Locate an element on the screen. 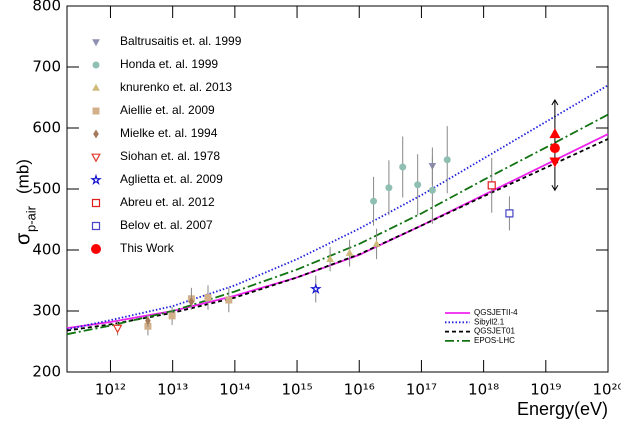 This screenshot has height=425, width=621. y-tick-label: 700 is located at coordinates (46, 67).